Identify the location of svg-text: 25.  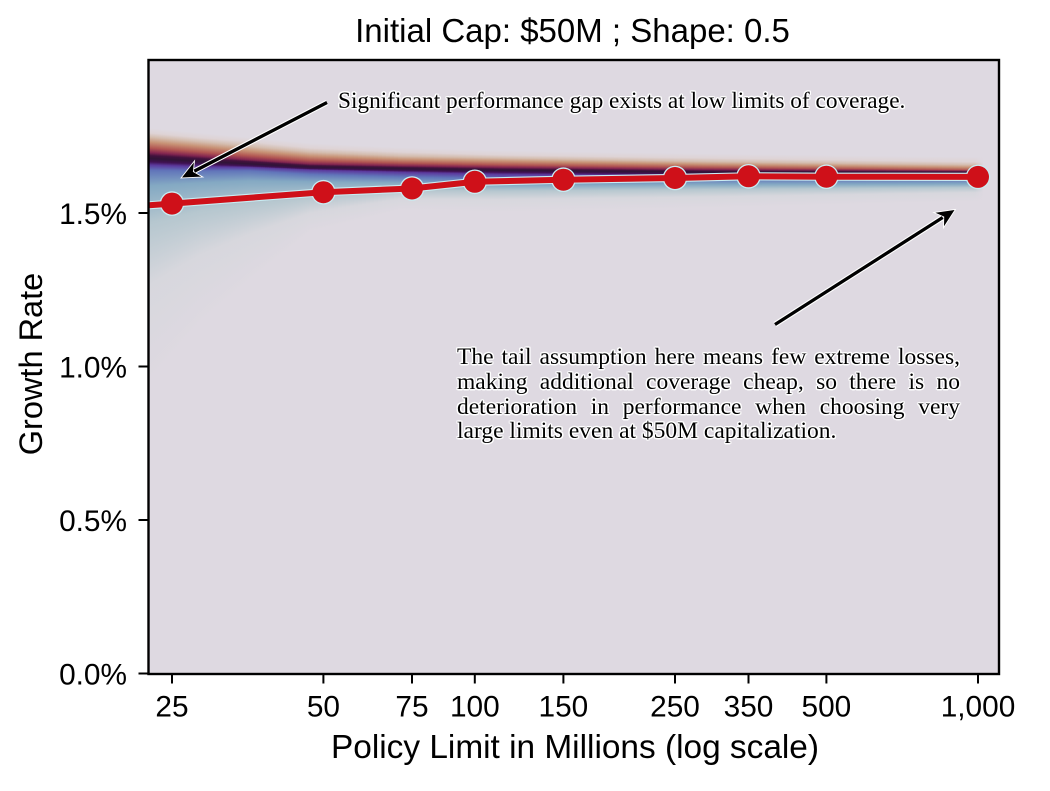
(171, 706).